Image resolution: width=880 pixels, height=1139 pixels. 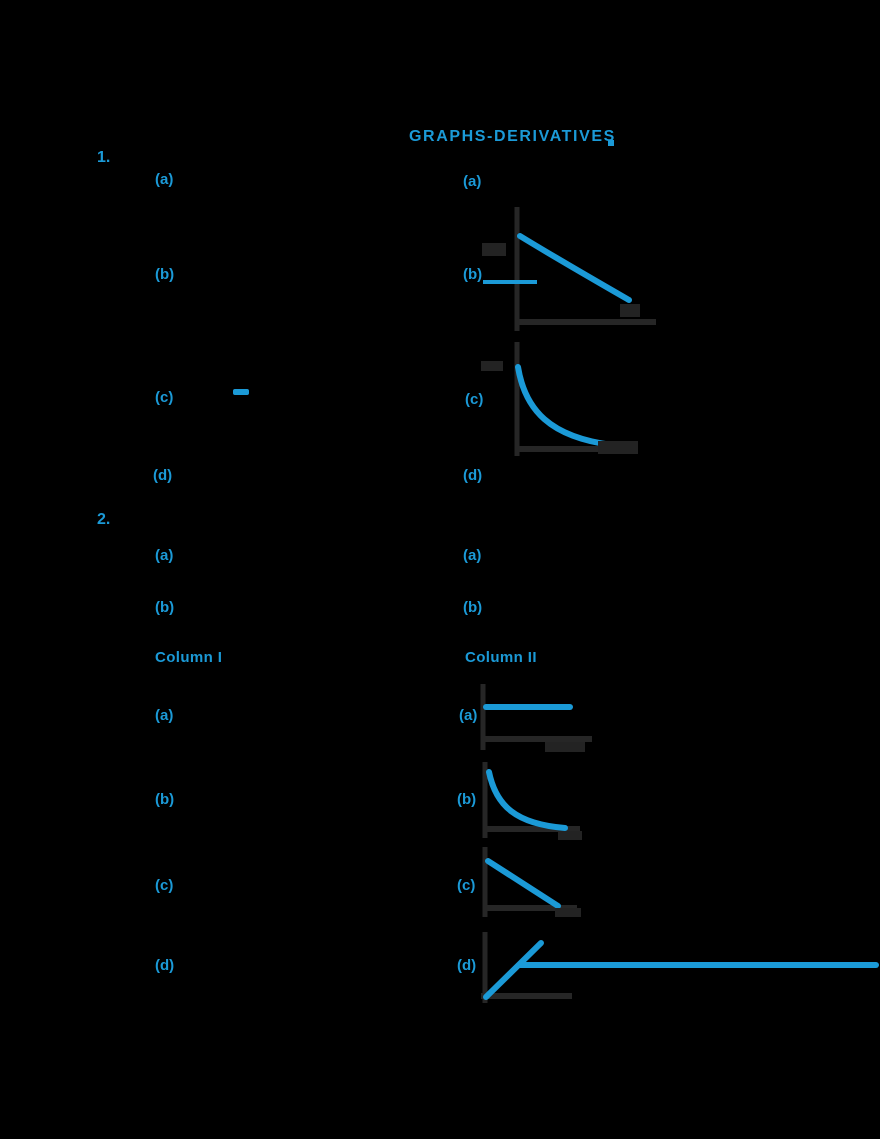 What do you see at coordinates (467, 965) in the screenshot?
I see `marker-col2-d: (d)` at bounding box center [467, 965].